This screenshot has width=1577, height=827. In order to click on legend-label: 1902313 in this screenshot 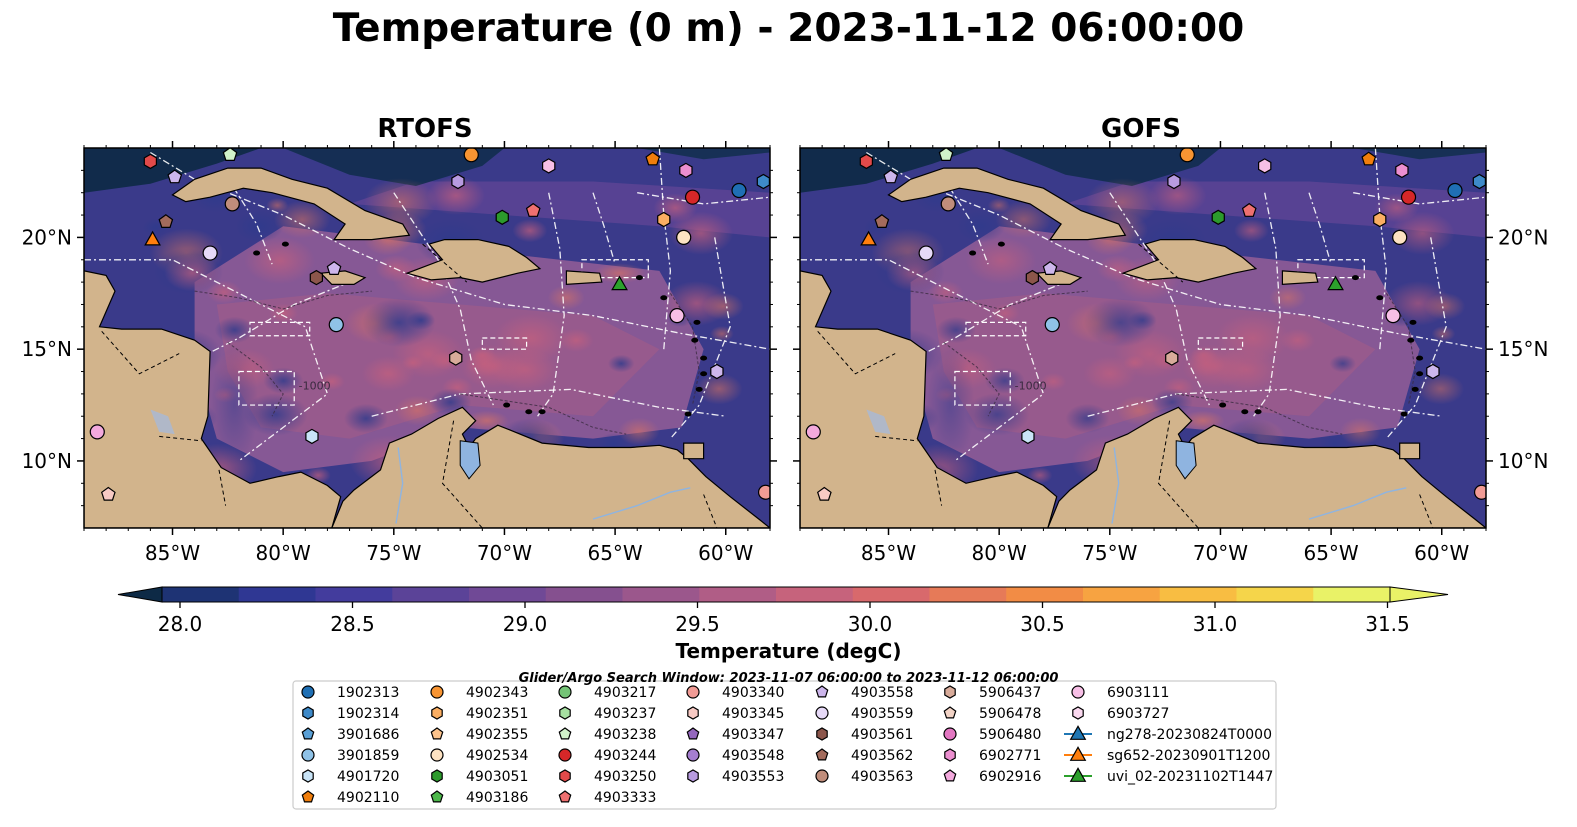, I will do `click(368, 693)`.